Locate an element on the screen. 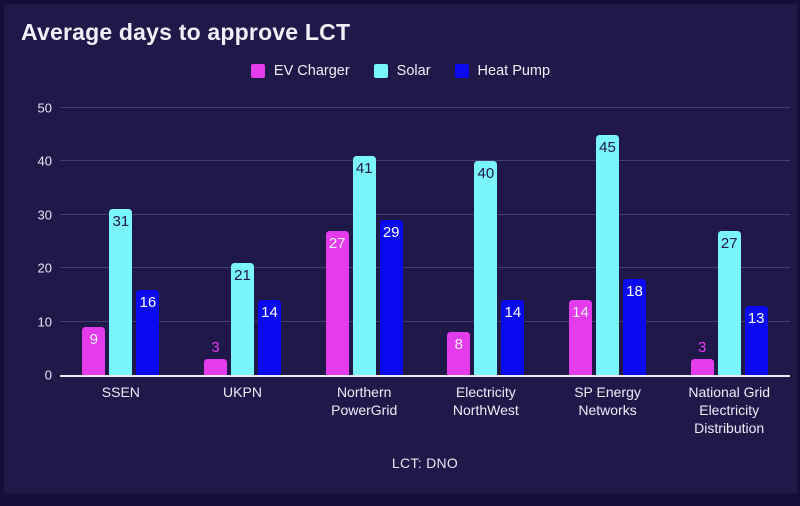 This screenshot has width=800, height=506. bar: 21 is located at coordinates (242, 318).